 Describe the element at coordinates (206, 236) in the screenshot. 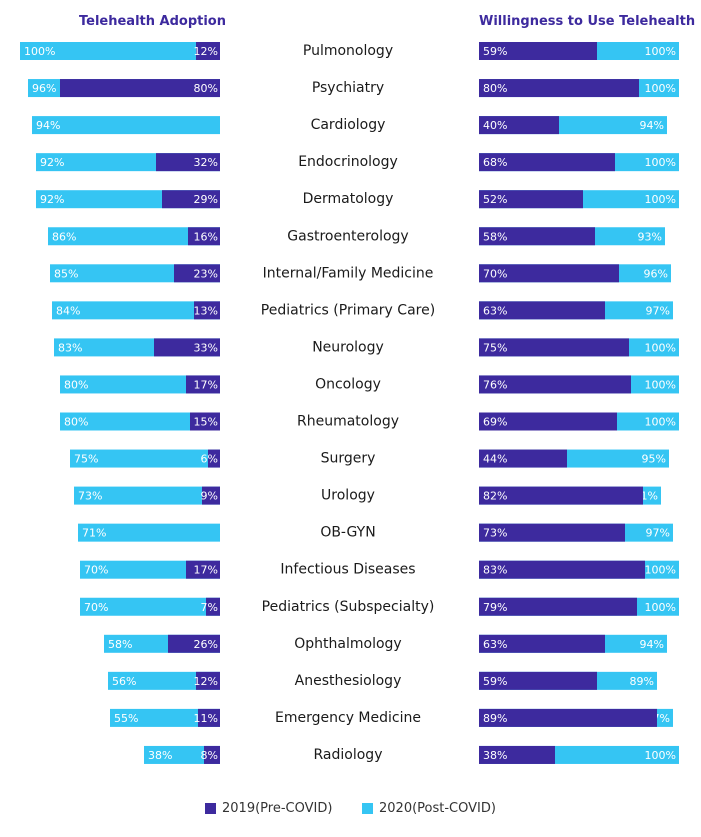

I see `left-label-2019: 16%` at that location.